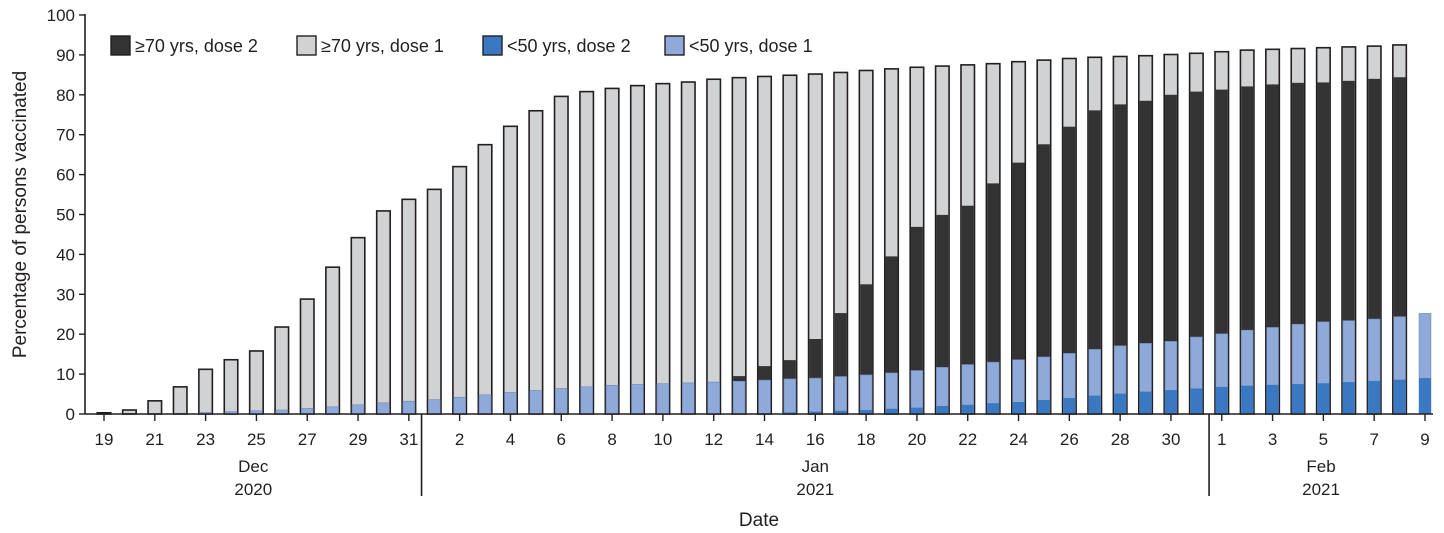 Image resolution: width=1444 pixels, height=533 pixels. Describe the element at coordinates (253, 489) in the screenshot. I see `year-label: 2020` at that location.